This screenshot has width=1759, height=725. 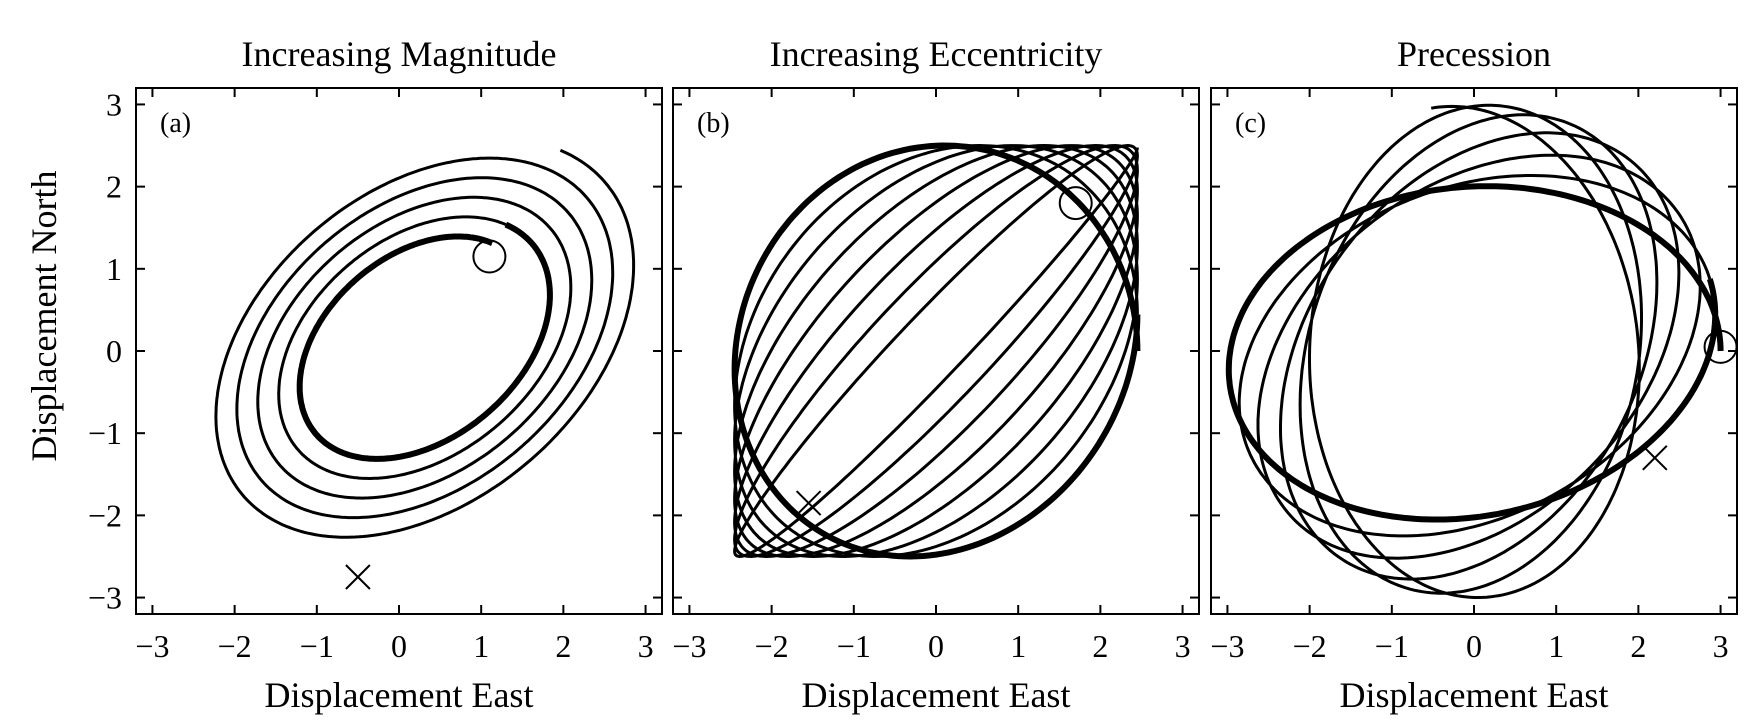 What do you see at coordinates (936, 54) in the screenshot?
I see `panel-b-title: Increasing Eccentricity` at bounding box center [936, 54].